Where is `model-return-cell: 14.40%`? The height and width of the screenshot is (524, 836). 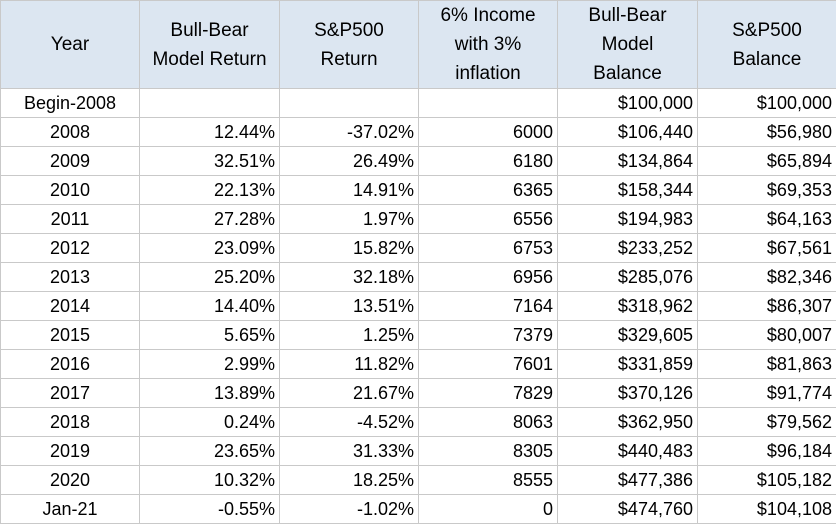
model-return-cell: 14.40% is located at coordinates (209, 306).